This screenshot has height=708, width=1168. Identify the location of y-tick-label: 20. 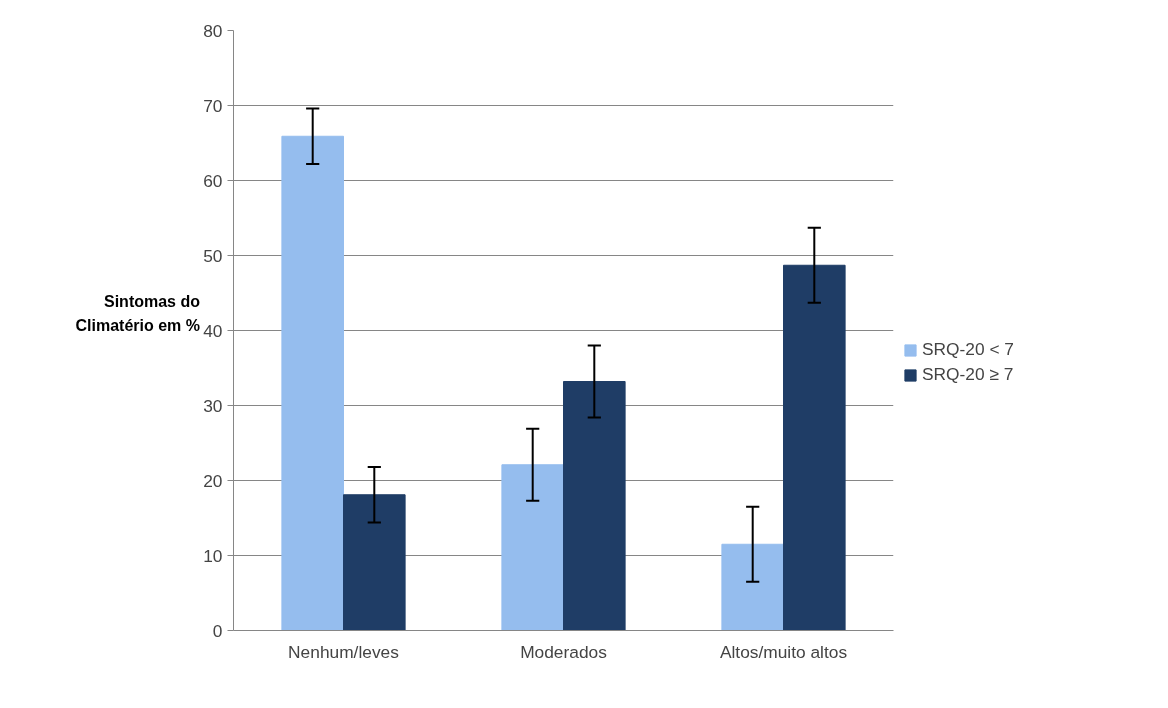
(213, 480).